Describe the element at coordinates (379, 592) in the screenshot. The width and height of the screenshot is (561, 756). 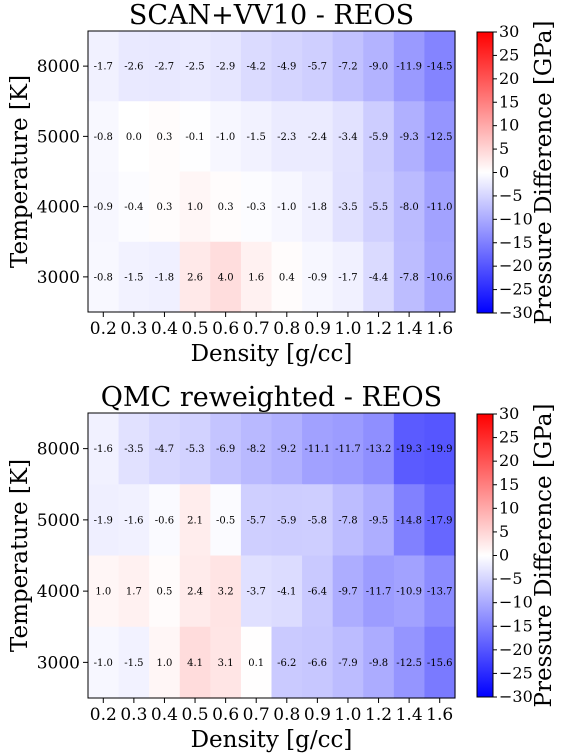
I see `cell-value-label: -11.7` at that location.